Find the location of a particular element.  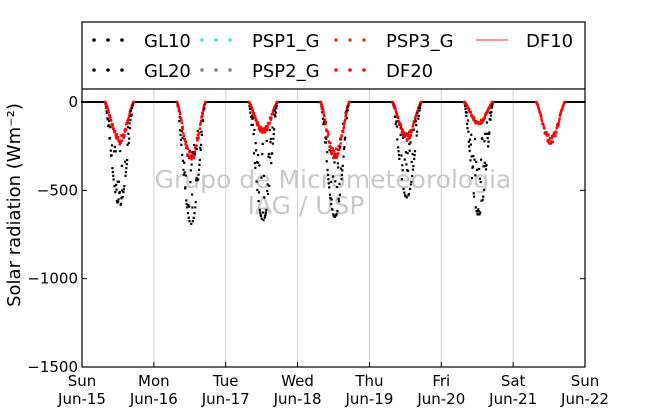

x-tick-day-label: Sat is located at coordinates (513, 381).